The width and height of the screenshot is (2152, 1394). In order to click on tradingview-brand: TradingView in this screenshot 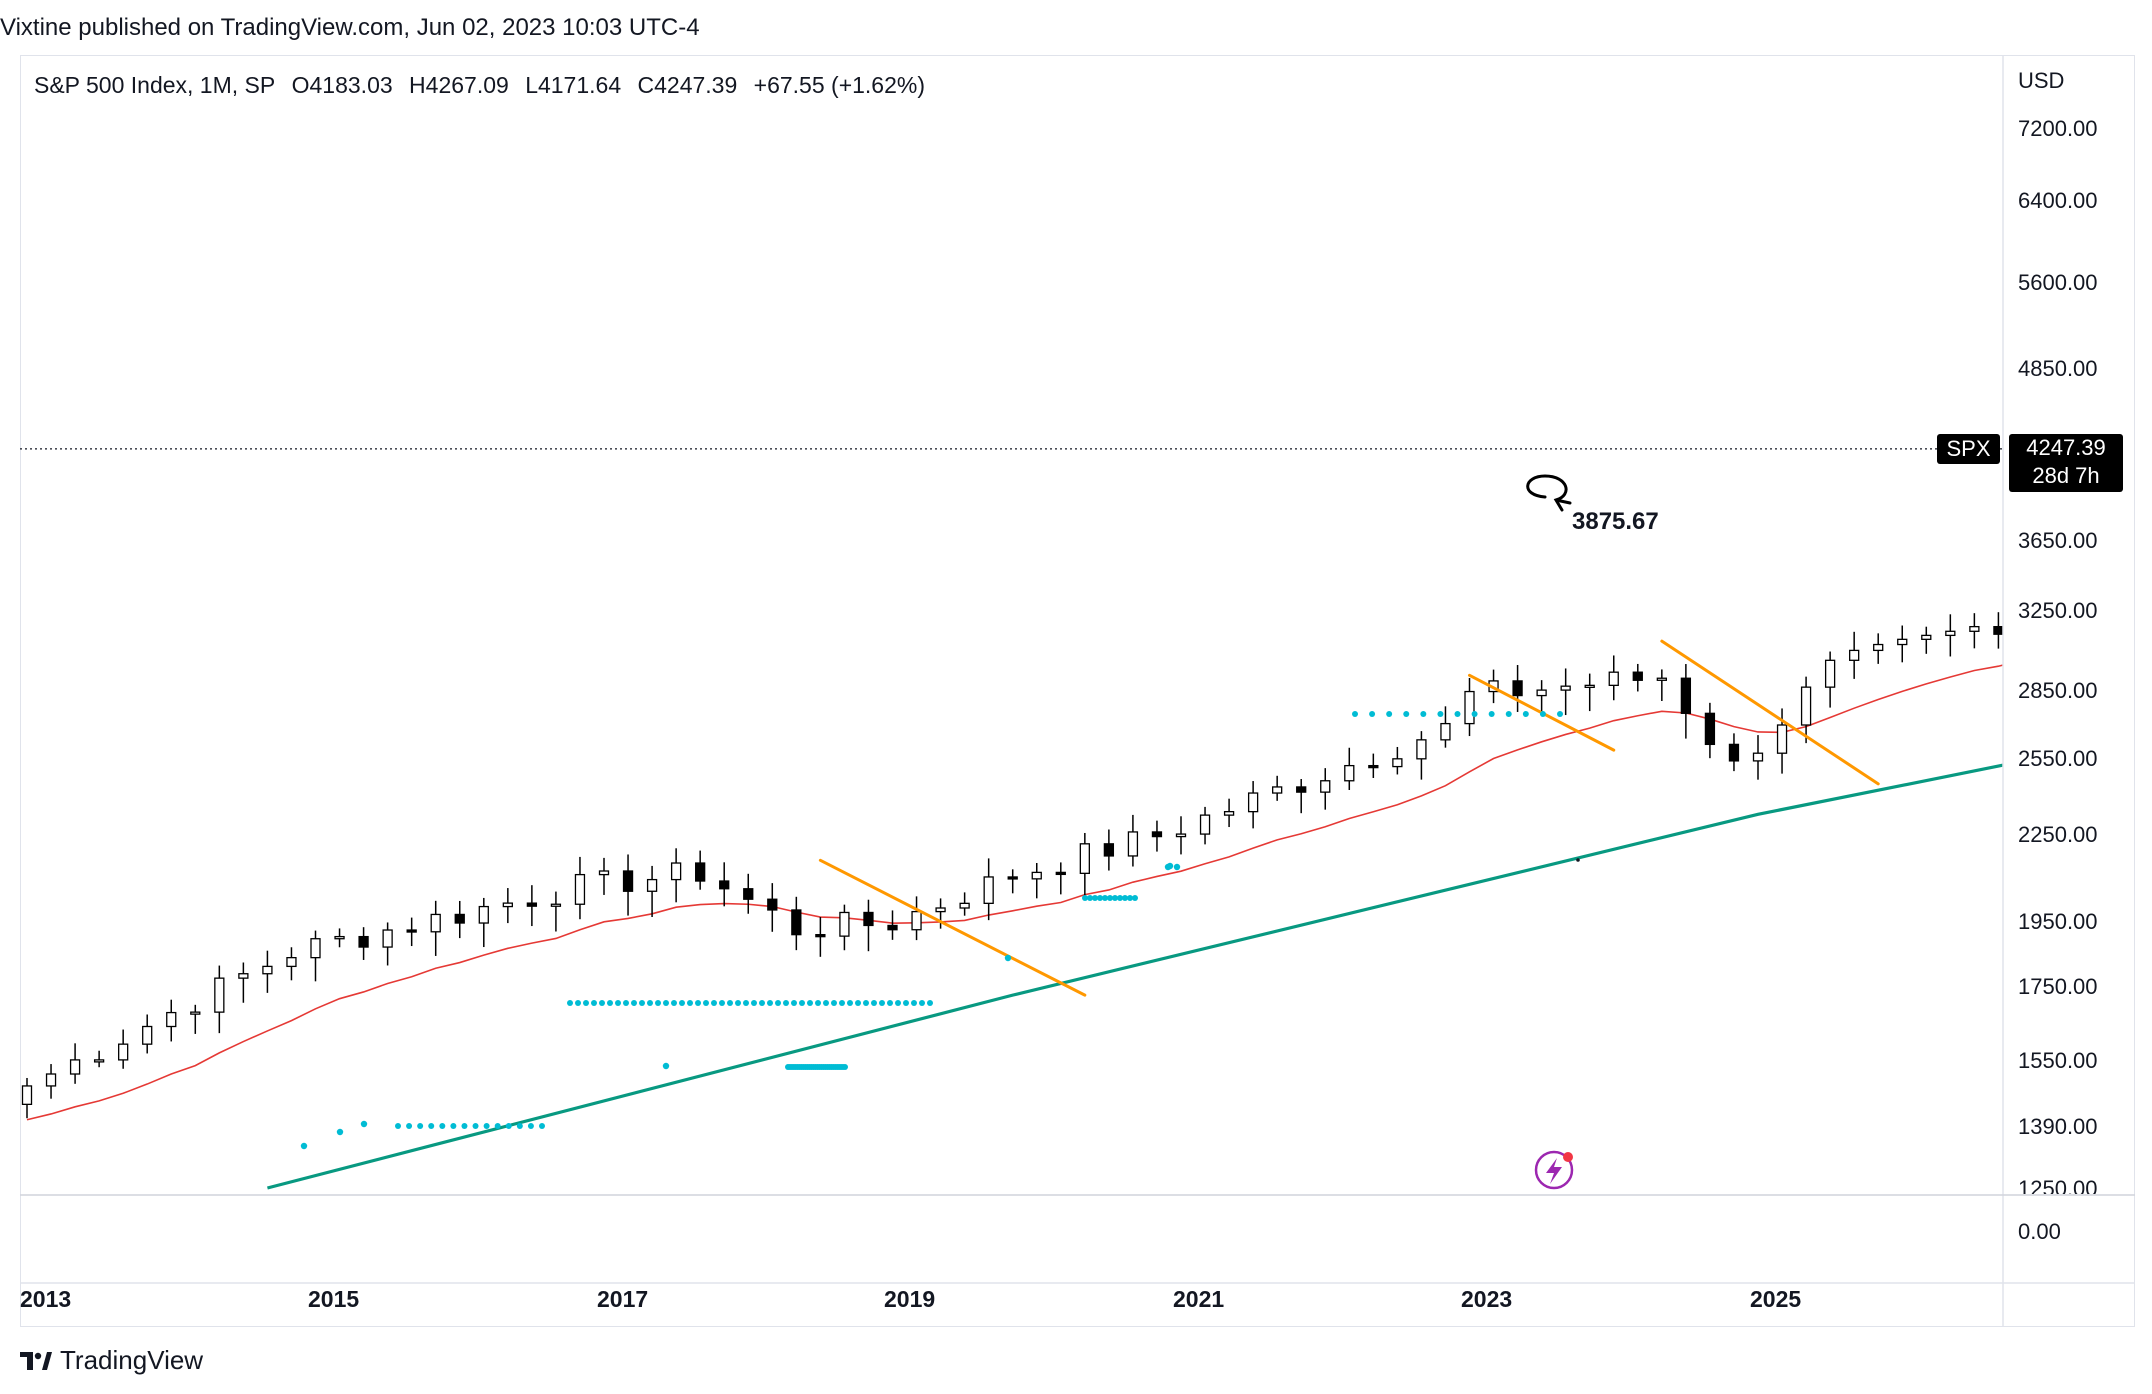, I will do `click(111, 1360)`.